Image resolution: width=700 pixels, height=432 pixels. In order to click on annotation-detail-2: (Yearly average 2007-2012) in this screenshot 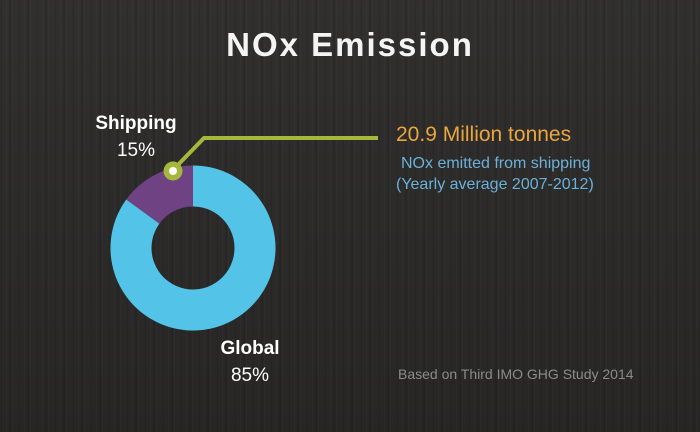, I will do `click(495, 184)`.